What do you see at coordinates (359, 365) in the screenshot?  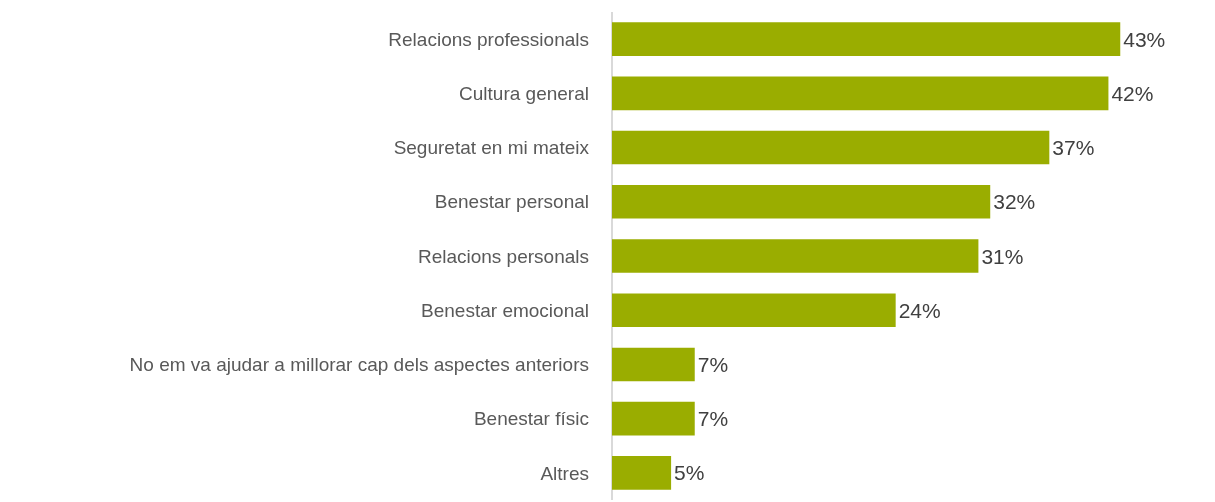 I see `y-tick-label: No em va ajudar a millorar cap dels aspectes anteriors` at bounding box center [359, 365].